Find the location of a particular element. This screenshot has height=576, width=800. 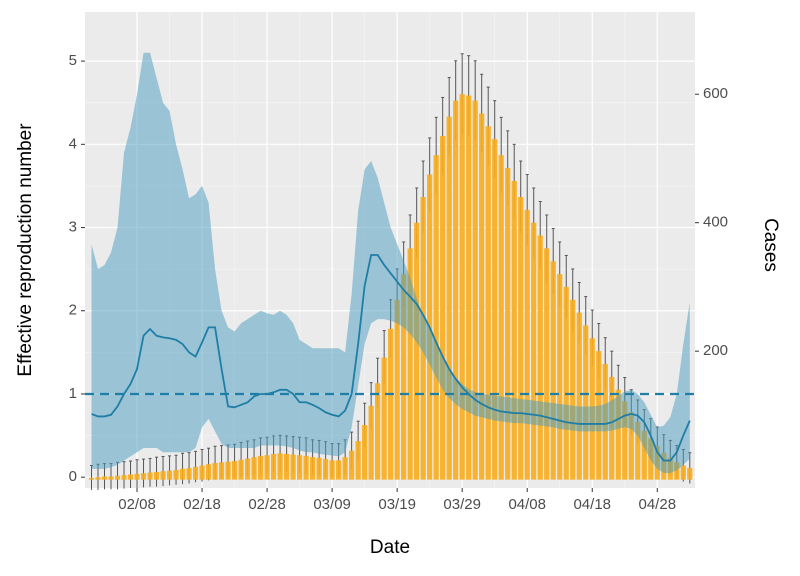

y-tick-label: 4 is located at coordinates (73, 143).